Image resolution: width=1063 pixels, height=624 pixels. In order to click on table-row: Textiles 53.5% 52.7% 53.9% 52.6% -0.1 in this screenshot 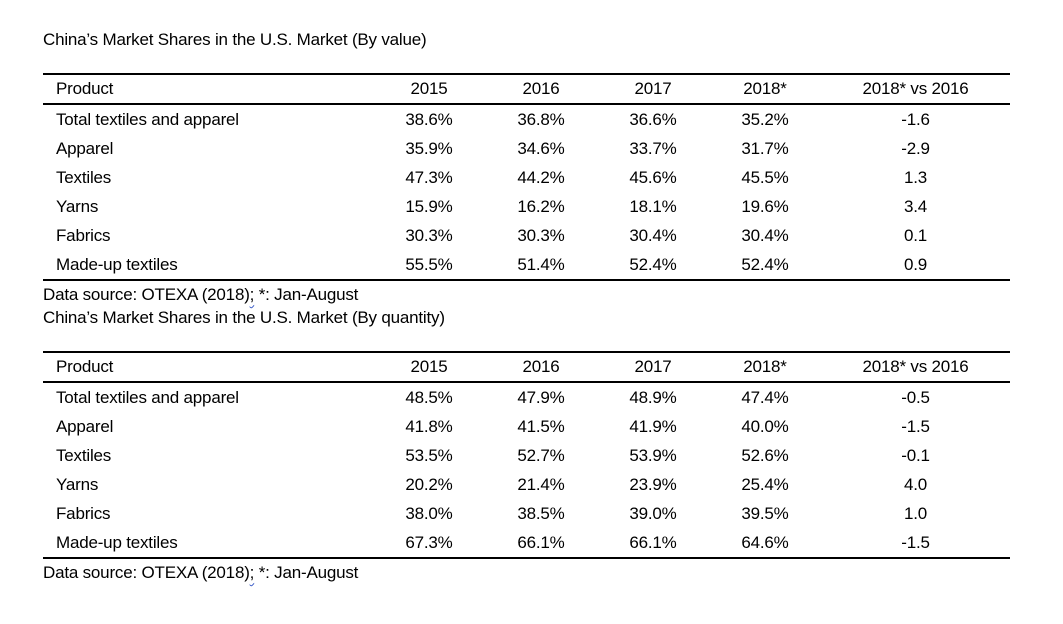, I will do `click(526, 455)`.